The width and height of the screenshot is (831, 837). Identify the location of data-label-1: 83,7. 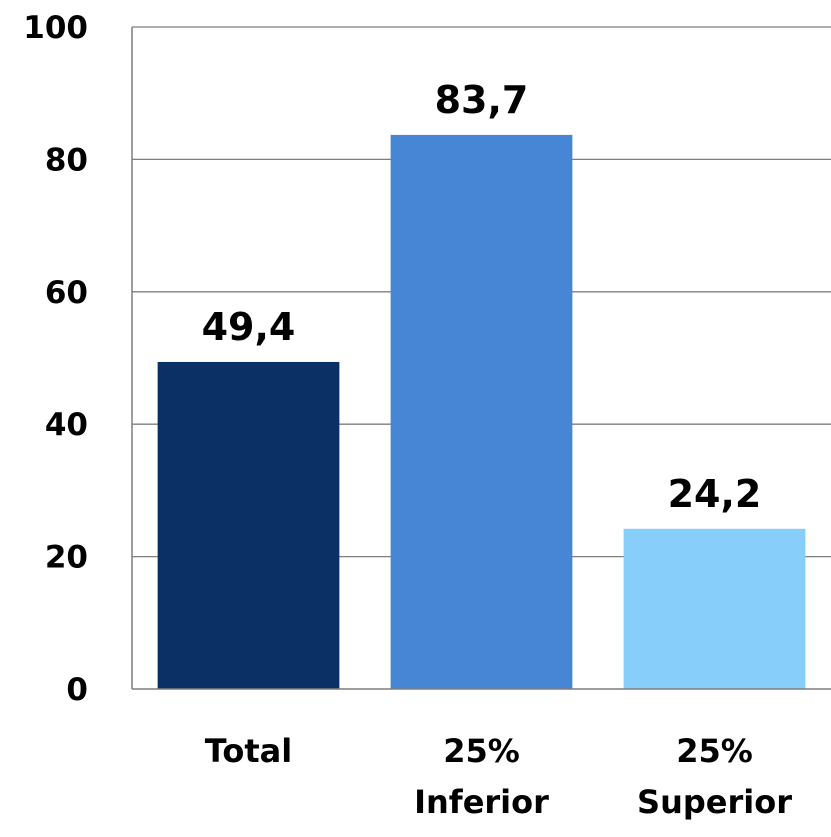
(482, 100).